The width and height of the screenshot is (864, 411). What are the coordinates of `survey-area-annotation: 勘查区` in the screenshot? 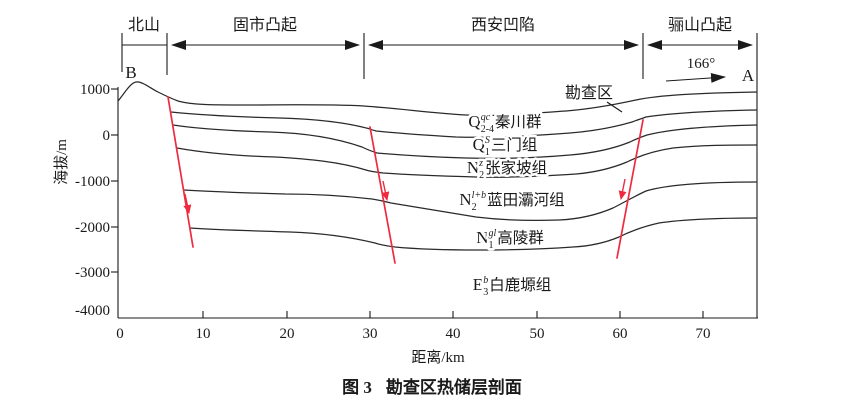 It's located at (593, 97).